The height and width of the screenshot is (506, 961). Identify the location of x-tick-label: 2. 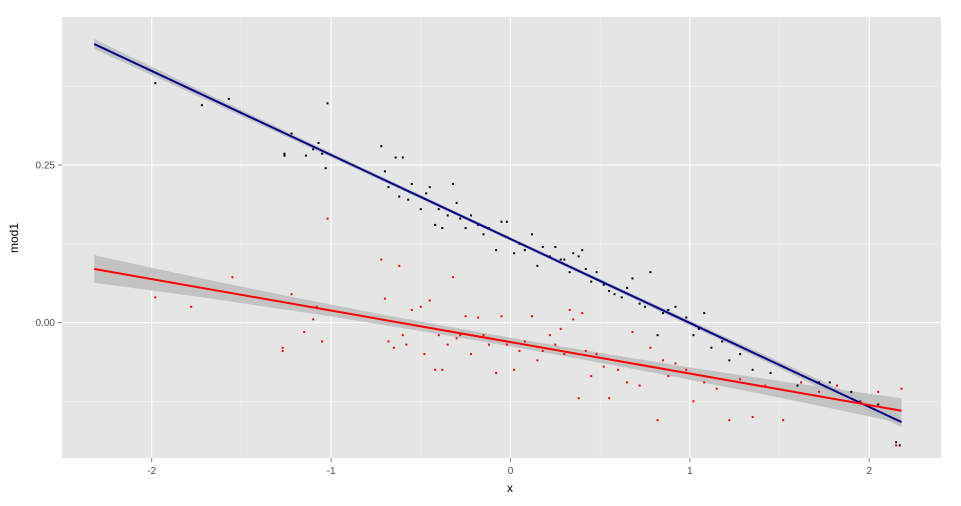
(869, 471).